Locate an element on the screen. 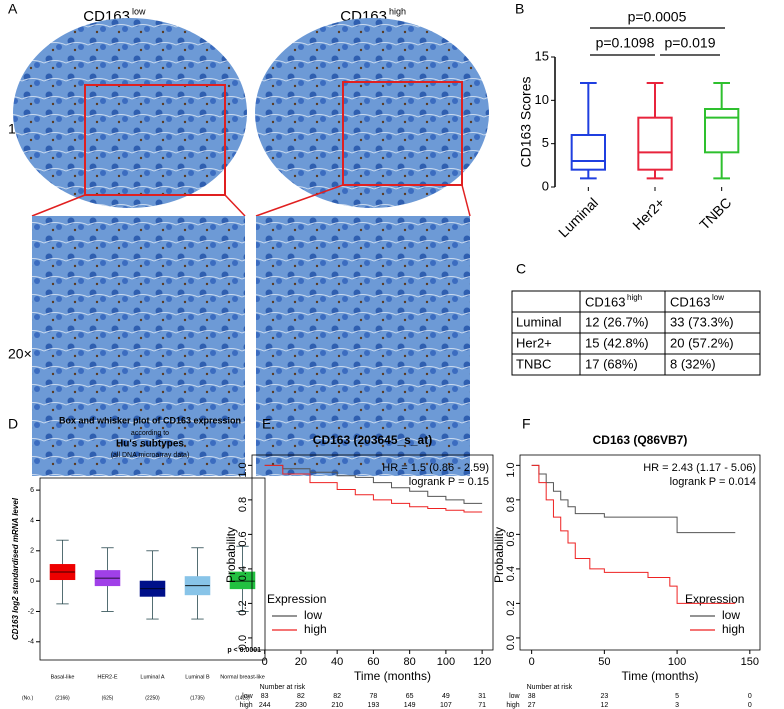 This screenshot has width=784, height=709. risk-row-label: high is located at coordinates (245, 705).